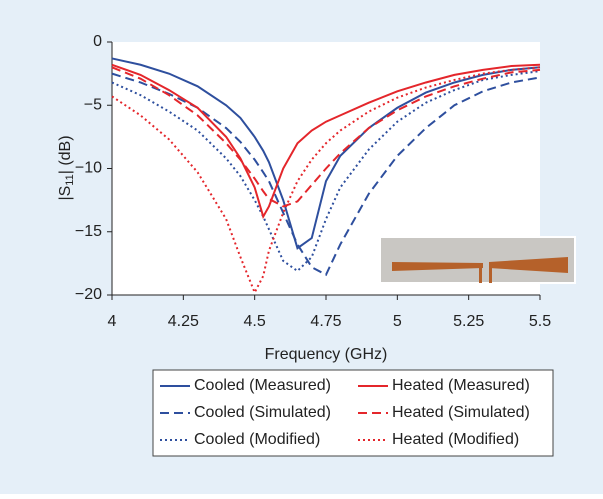 The width and height of the screenshot is (603, 499). Describe the element at coordinates (88, 294) in the screenshot. I see `y-tick-label: −20` at that location.